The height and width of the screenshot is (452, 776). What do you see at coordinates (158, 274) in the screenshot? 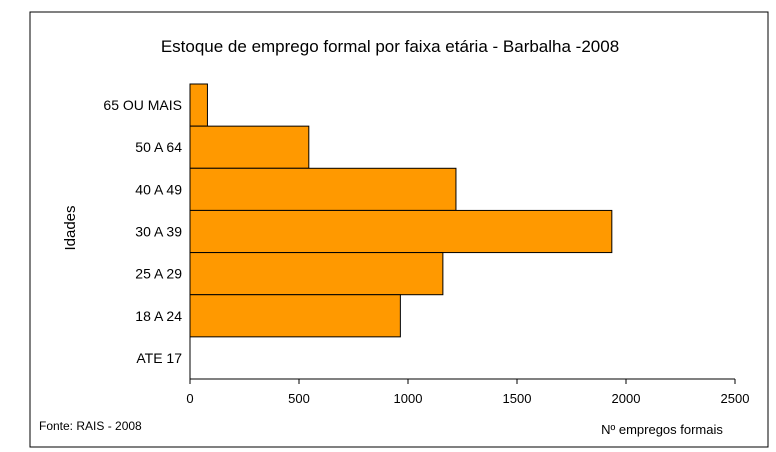
I see `y-tick-label: 25 A 29` at bounding box center [158, 274].